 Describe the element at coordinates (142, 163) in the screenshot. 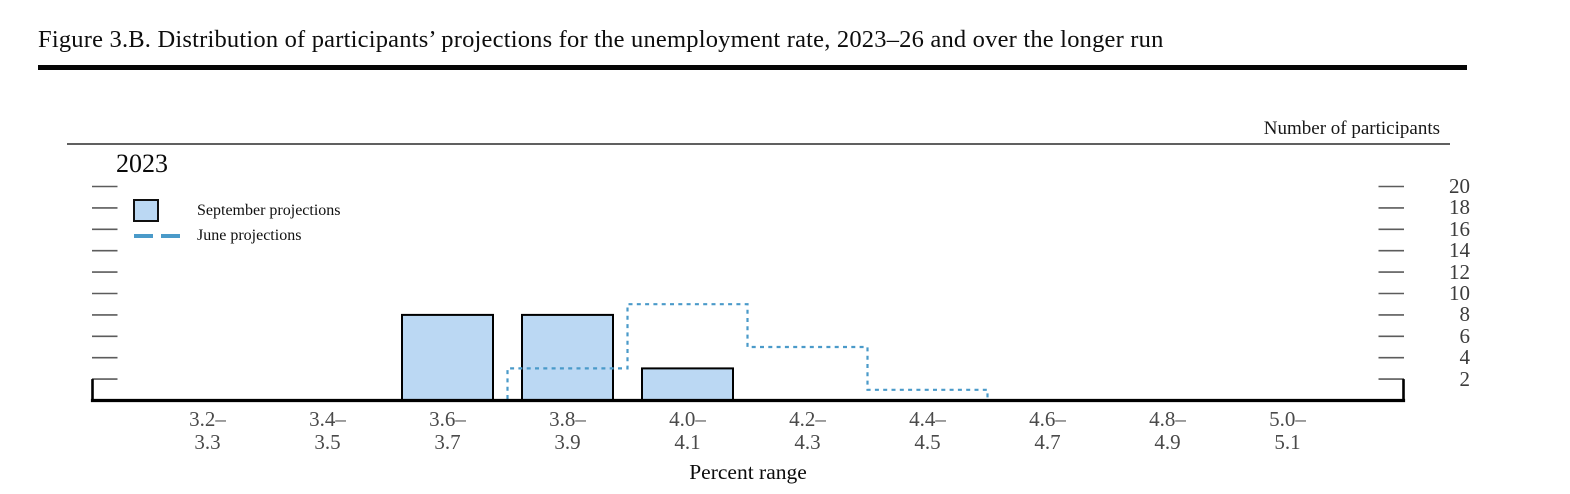

I see `panel-year-label: 2023` at that location.